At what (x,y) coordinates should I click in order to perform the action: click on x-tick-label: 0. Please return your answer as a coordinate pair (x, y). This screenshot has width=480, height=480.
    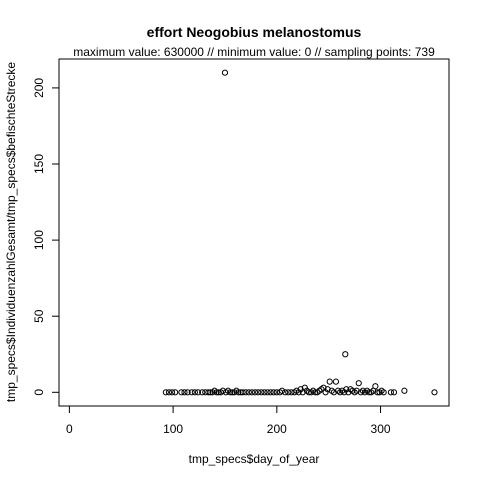
    Looking at the image, I should click on (69, 429).